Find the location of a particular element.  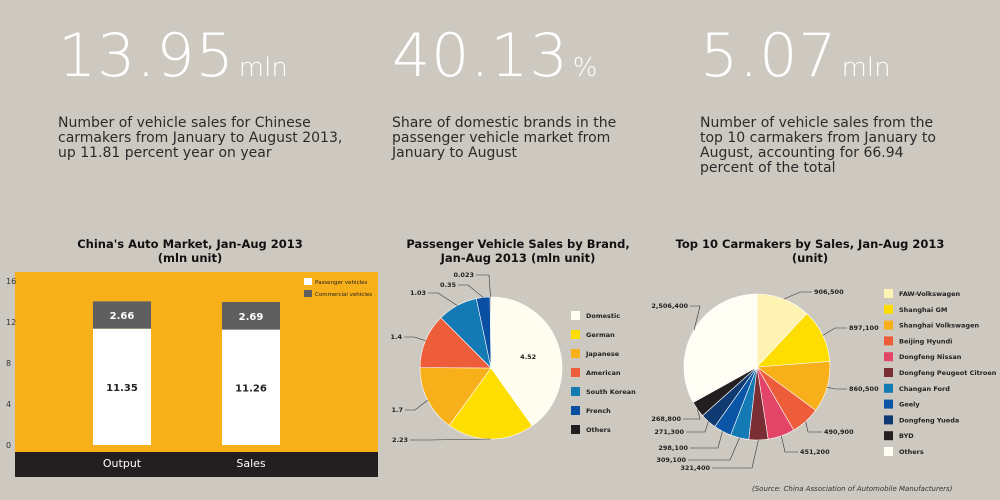

pie-value-label: 1.03 is located at coordinates (418, 293).